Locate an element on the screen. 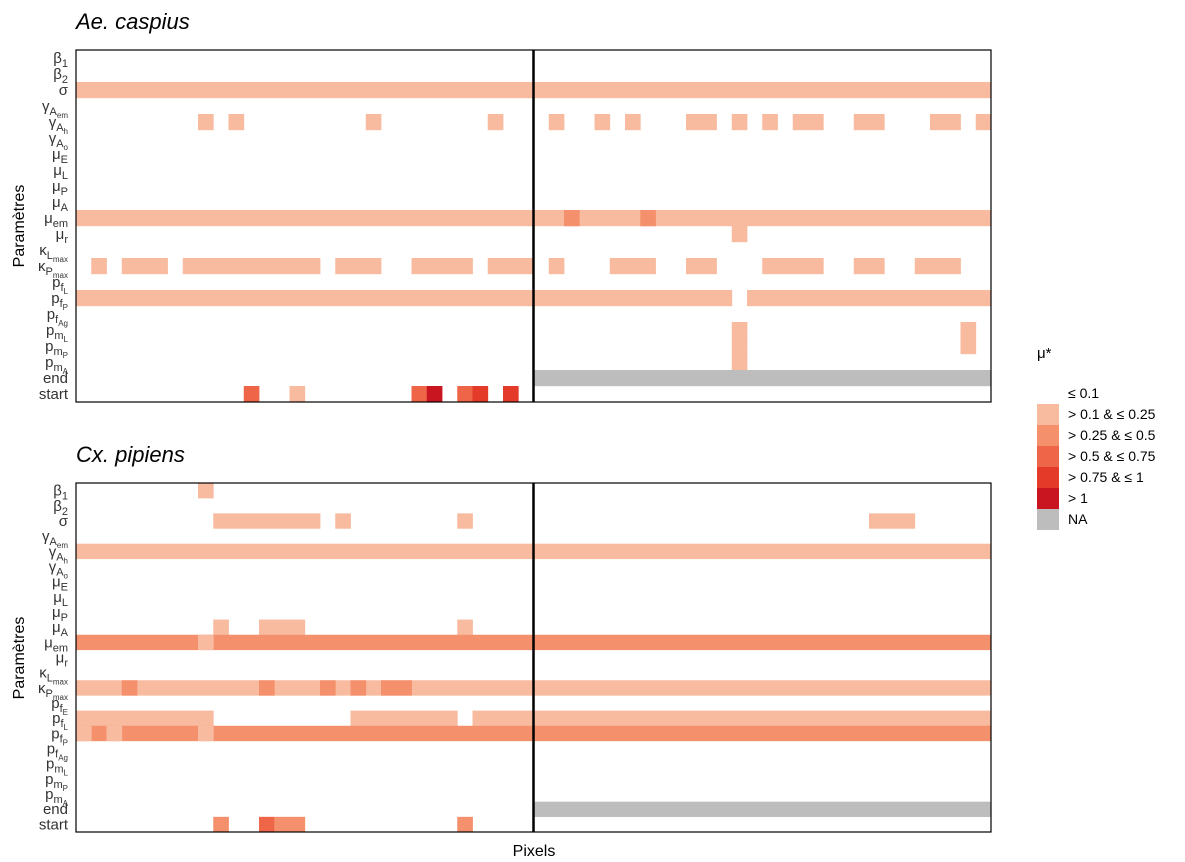 The height and width of the screenshot is (862, 1185). legend-title: μ* is located at coordinates (1044, 353).